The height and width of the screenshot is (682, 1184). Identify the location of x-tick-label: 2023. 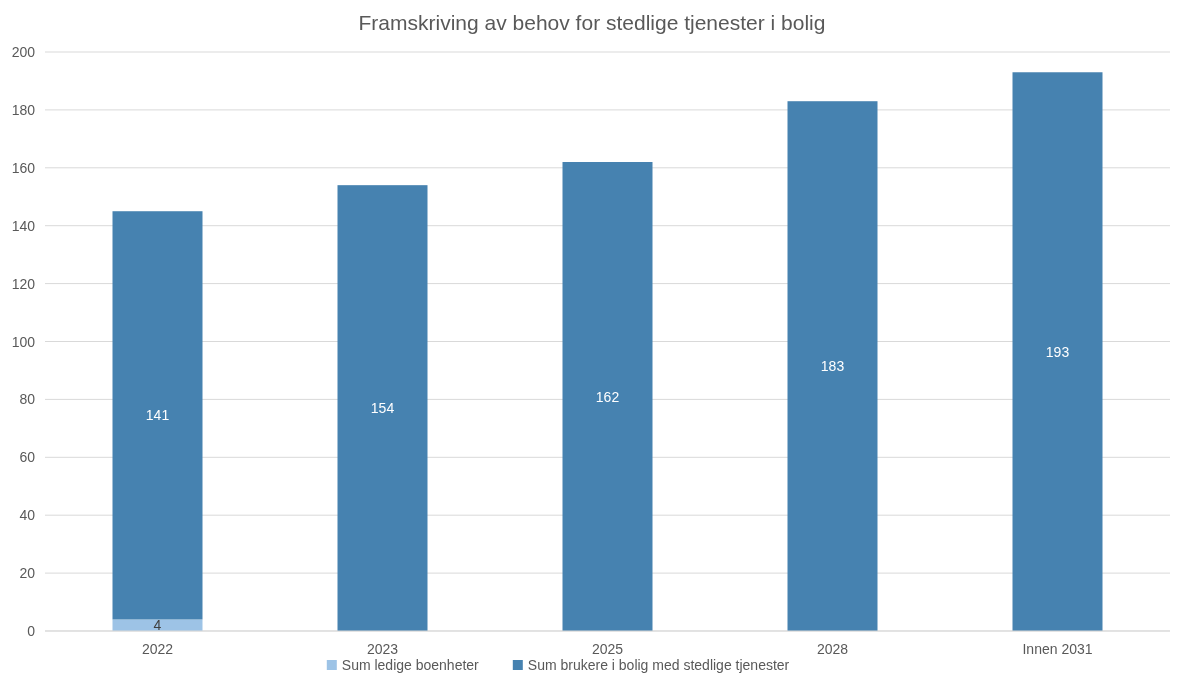
(382, 649).